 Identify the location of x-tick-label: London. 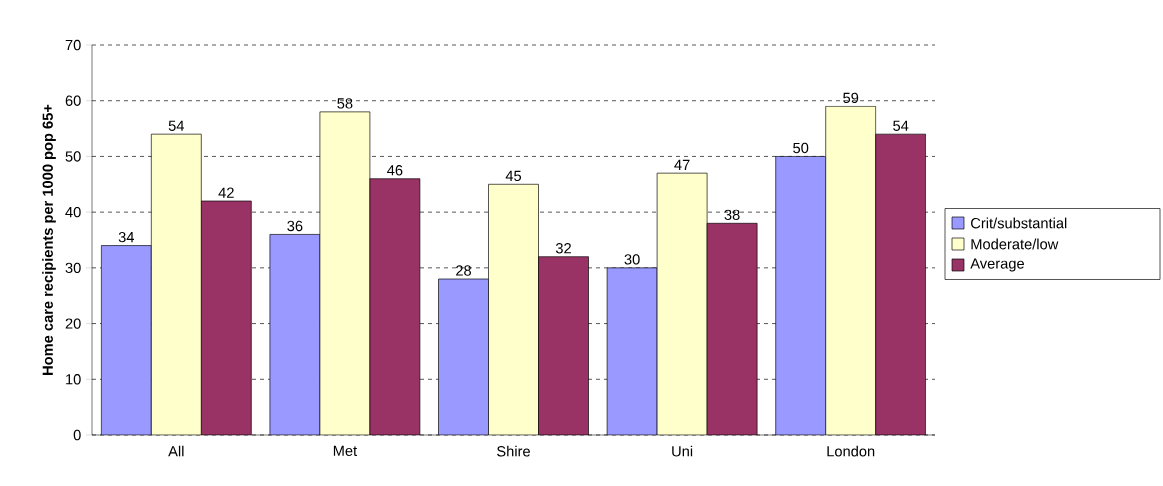
(851, 451).